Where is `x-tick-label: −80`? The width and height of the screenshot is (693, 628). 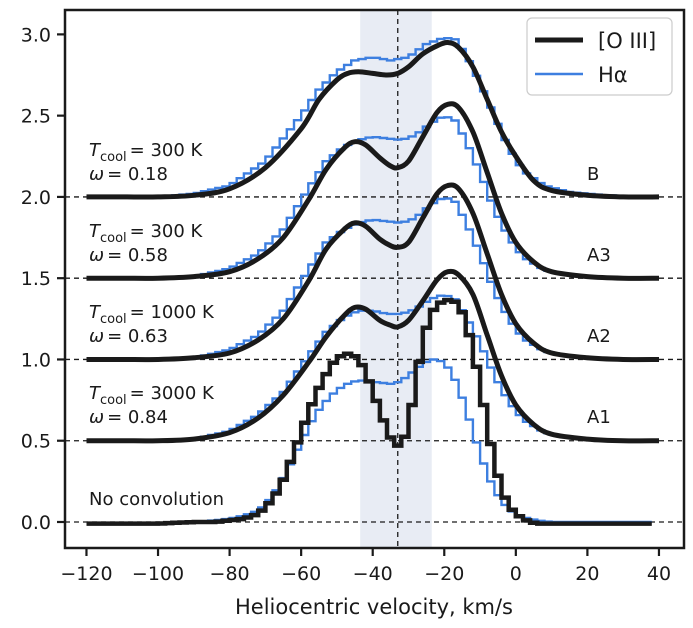
x-tick-label: −80 is located at coordinates (230, 574).